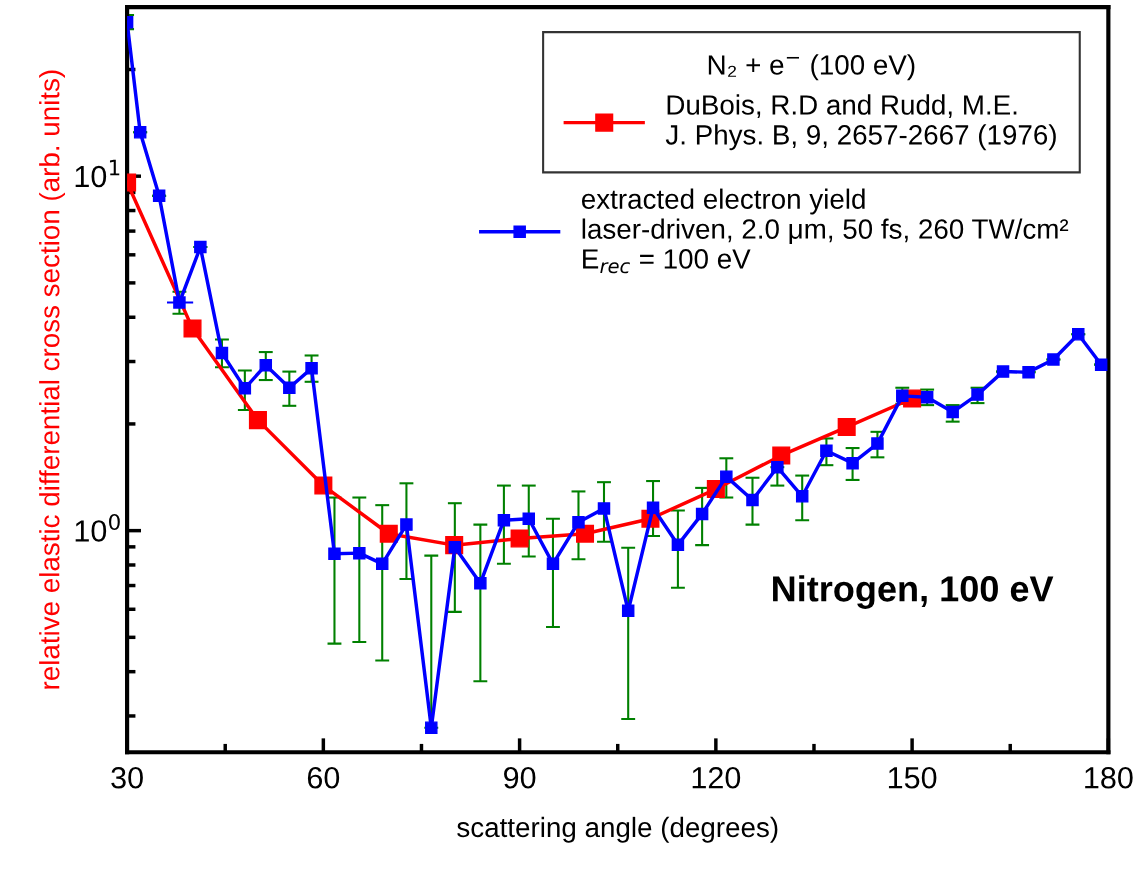 The height and width of the screenshot is (885, 1145). What do you see at coordinates (825, 231) in the screenshot?
I see `legend-label: extracted electron yield laser-driven, 2.0 μm, 50 fs, 260 TW/cm² E$_{rec}$ = 100 eV` at bounding box center [825, 231].